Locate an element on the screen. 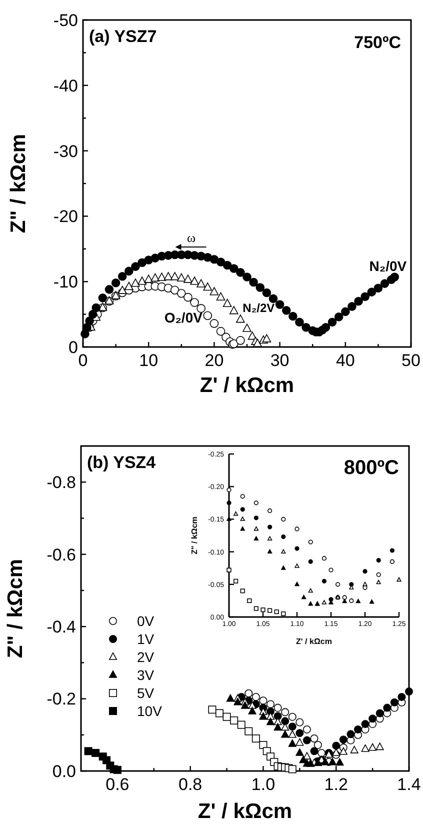 The image size is (423, 831). legend-label: 2V is located at coordinates (146, 656).